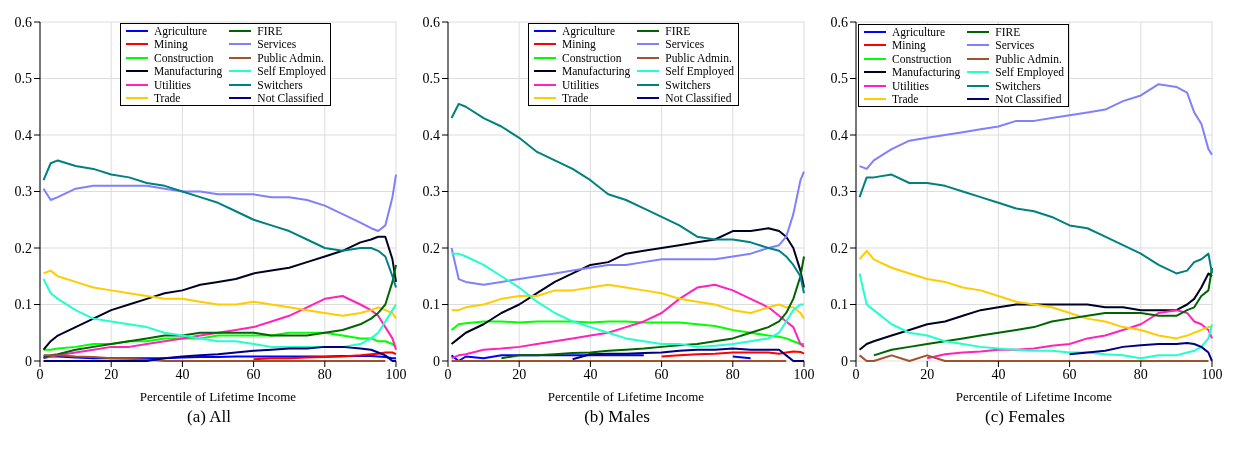 The width and height of the screenshot is (1235, 451). What do you see at coordinates (617, 417) in the screenshot?
I see `text: (b) Males` at bounding box center [617, 417].